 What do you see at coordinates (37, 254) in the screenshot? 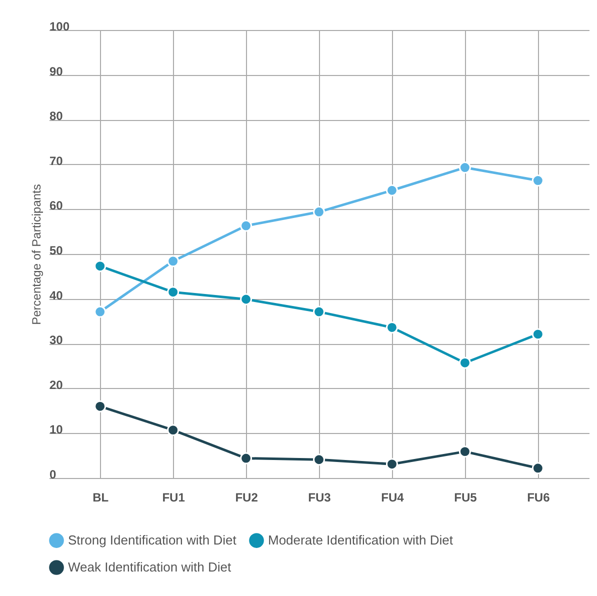
I see `y-axis-title: Percentage of Participants` at bounding box center [37, 254].